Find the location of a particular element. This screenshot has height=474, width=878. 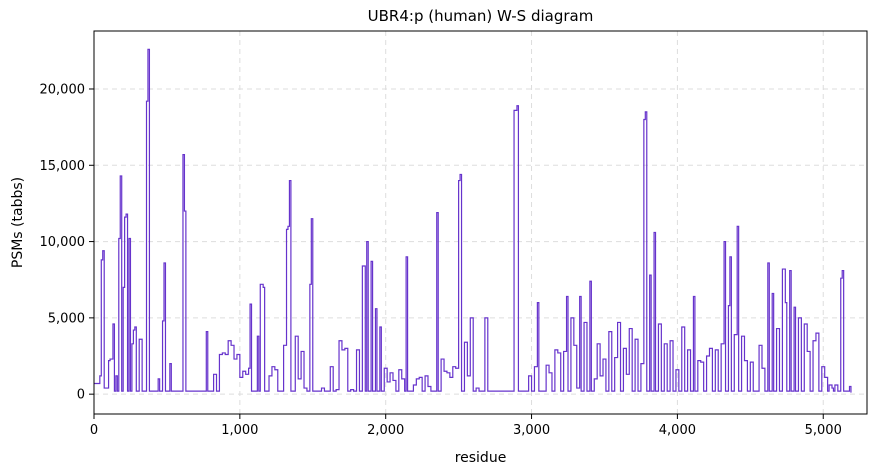

x-axis-ticks: 0 1,000 2,000 3,000 4,000 5,000 is located at coordinates (466, 426).